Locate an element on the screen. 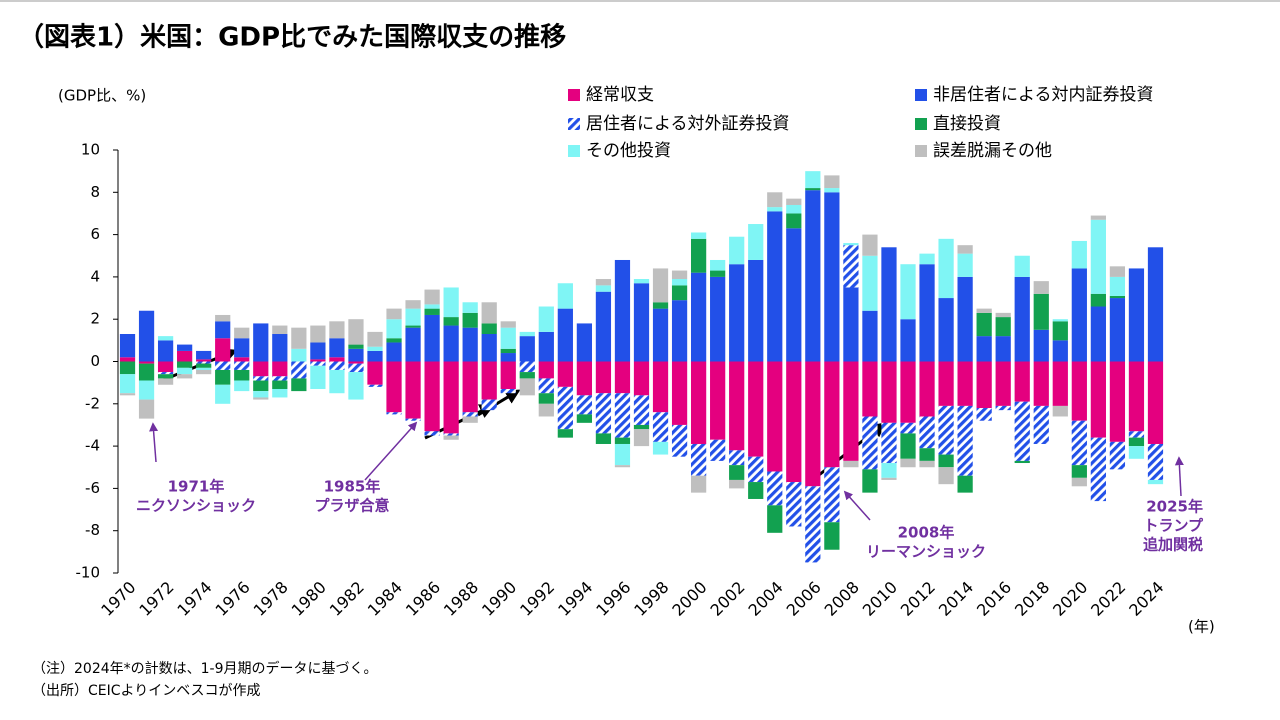  x-tick-label: 1998 is located at coordinates (651, 599).